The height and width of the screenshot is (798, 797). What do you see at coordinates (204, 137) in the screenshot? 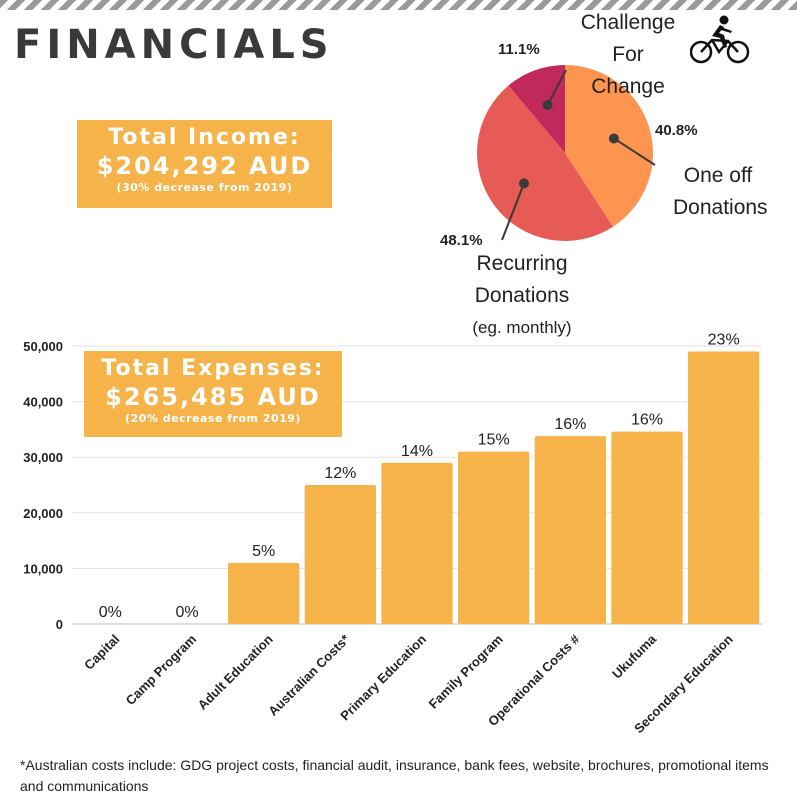
I see `total-income-label: Total Income:` at bounding box center [204, 137].